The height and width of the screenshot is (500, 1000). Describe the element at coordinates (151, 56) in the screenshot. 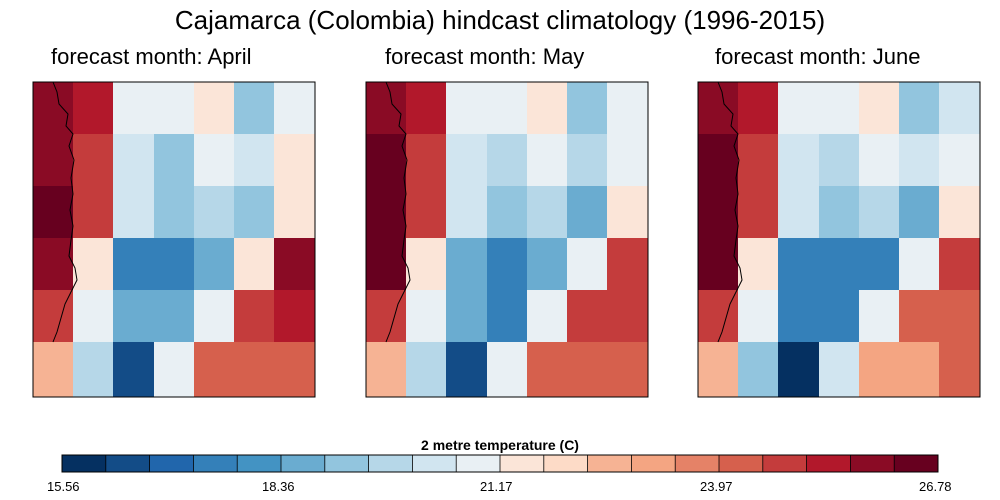

I see `panel-title-april: forecast month: April` at that location.